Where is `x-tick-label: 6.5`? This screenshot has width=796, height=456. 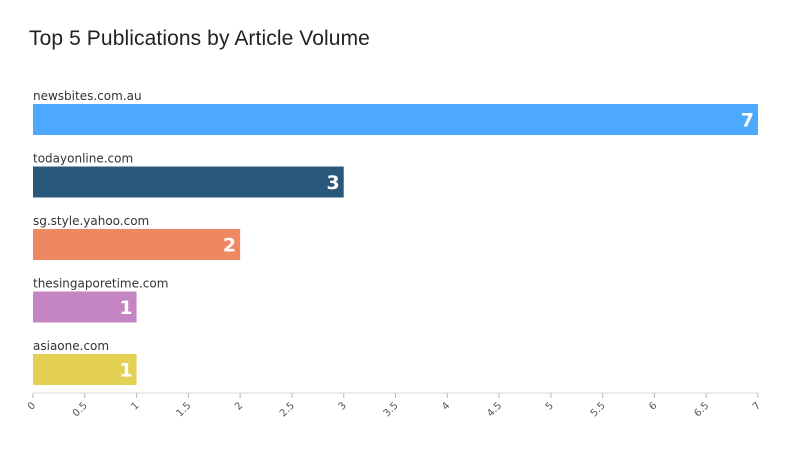 x-tick-label: 6.5 is located at coordinates (701, 409).